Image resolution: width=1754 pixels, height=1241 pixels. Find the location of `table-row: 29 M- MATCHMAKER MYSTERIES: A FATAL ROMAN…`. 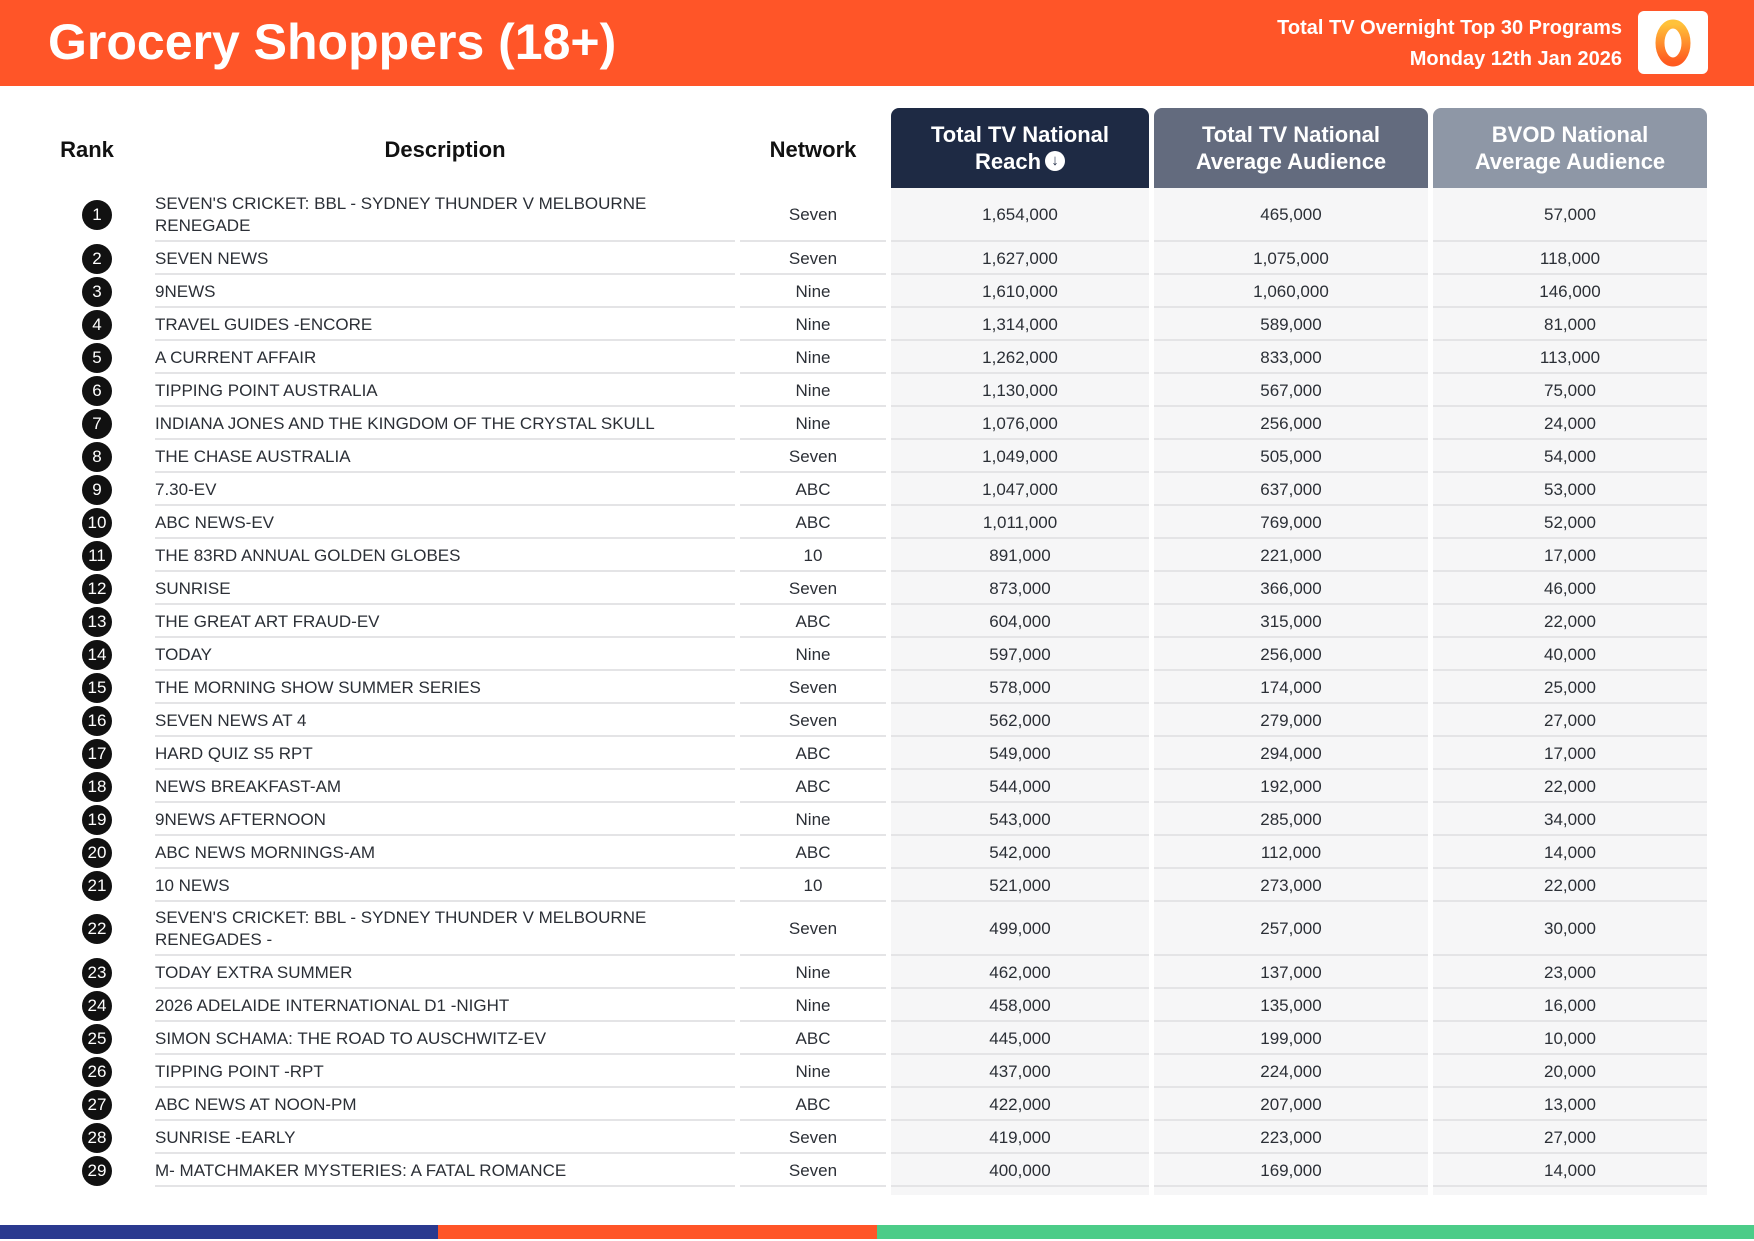

table-row: 29 M- MATCHMAKER MYSTERIES: A FATAL ROMAN… is located at coordinates (877, 1170).